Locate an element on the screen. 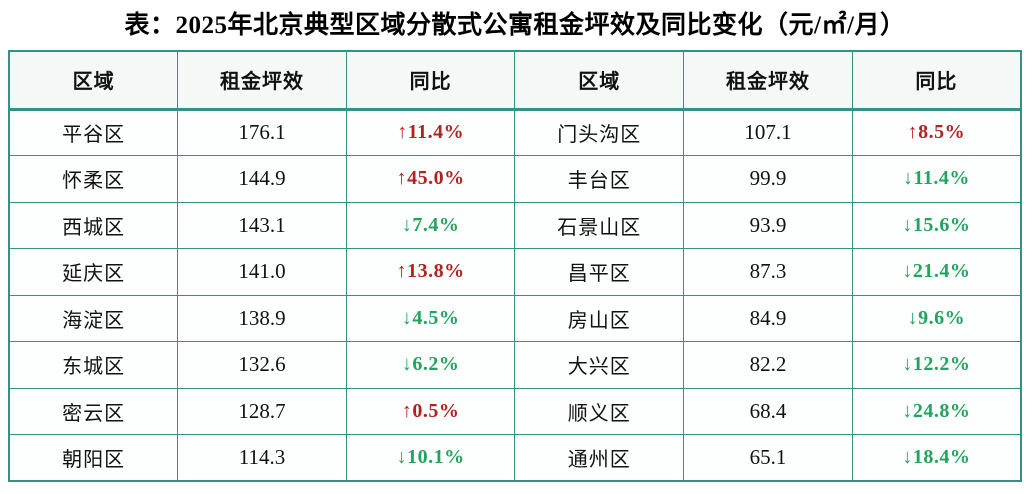 The width and height of the screenshot is (1030, 494). table-row: 海淀区 138.9 ↓4.5% 房山区 84.9 ↓9.6% is located at coordinates (515, 318).